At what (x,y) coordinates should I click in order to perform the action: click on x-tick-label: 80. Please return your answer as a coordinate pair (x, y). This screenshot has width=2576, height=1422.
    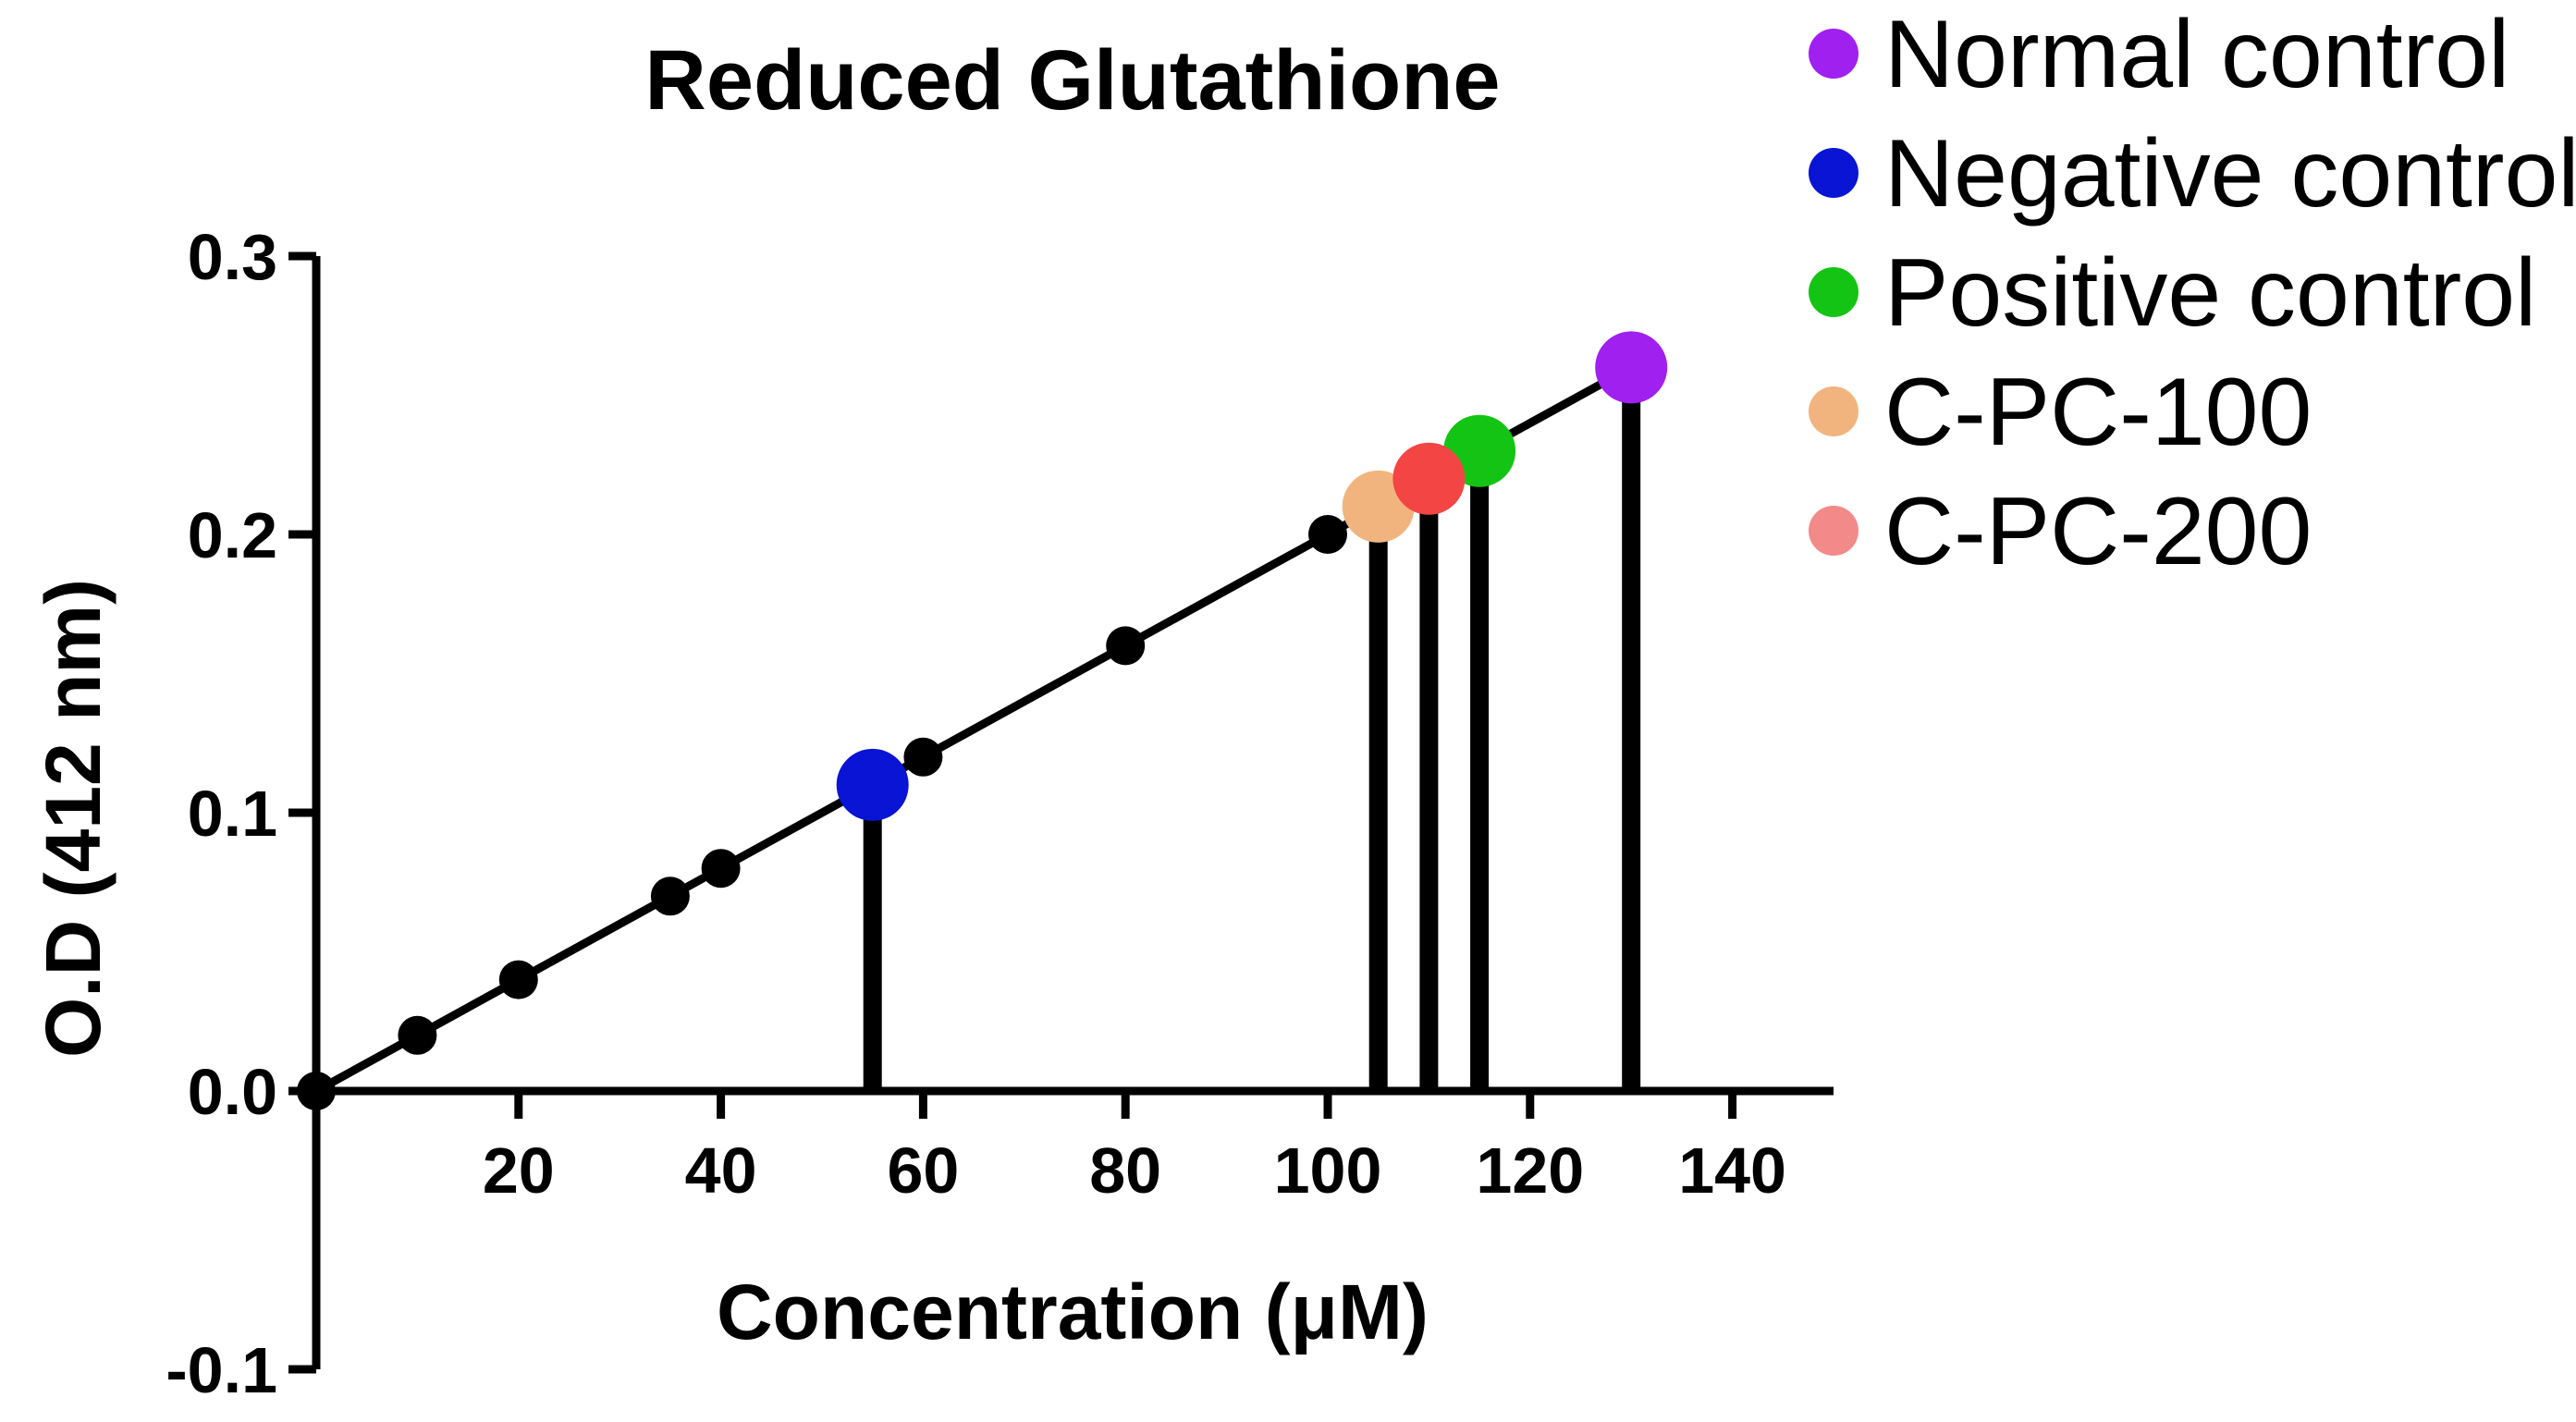
    Looking at the image, I should click on (1125, 1170).